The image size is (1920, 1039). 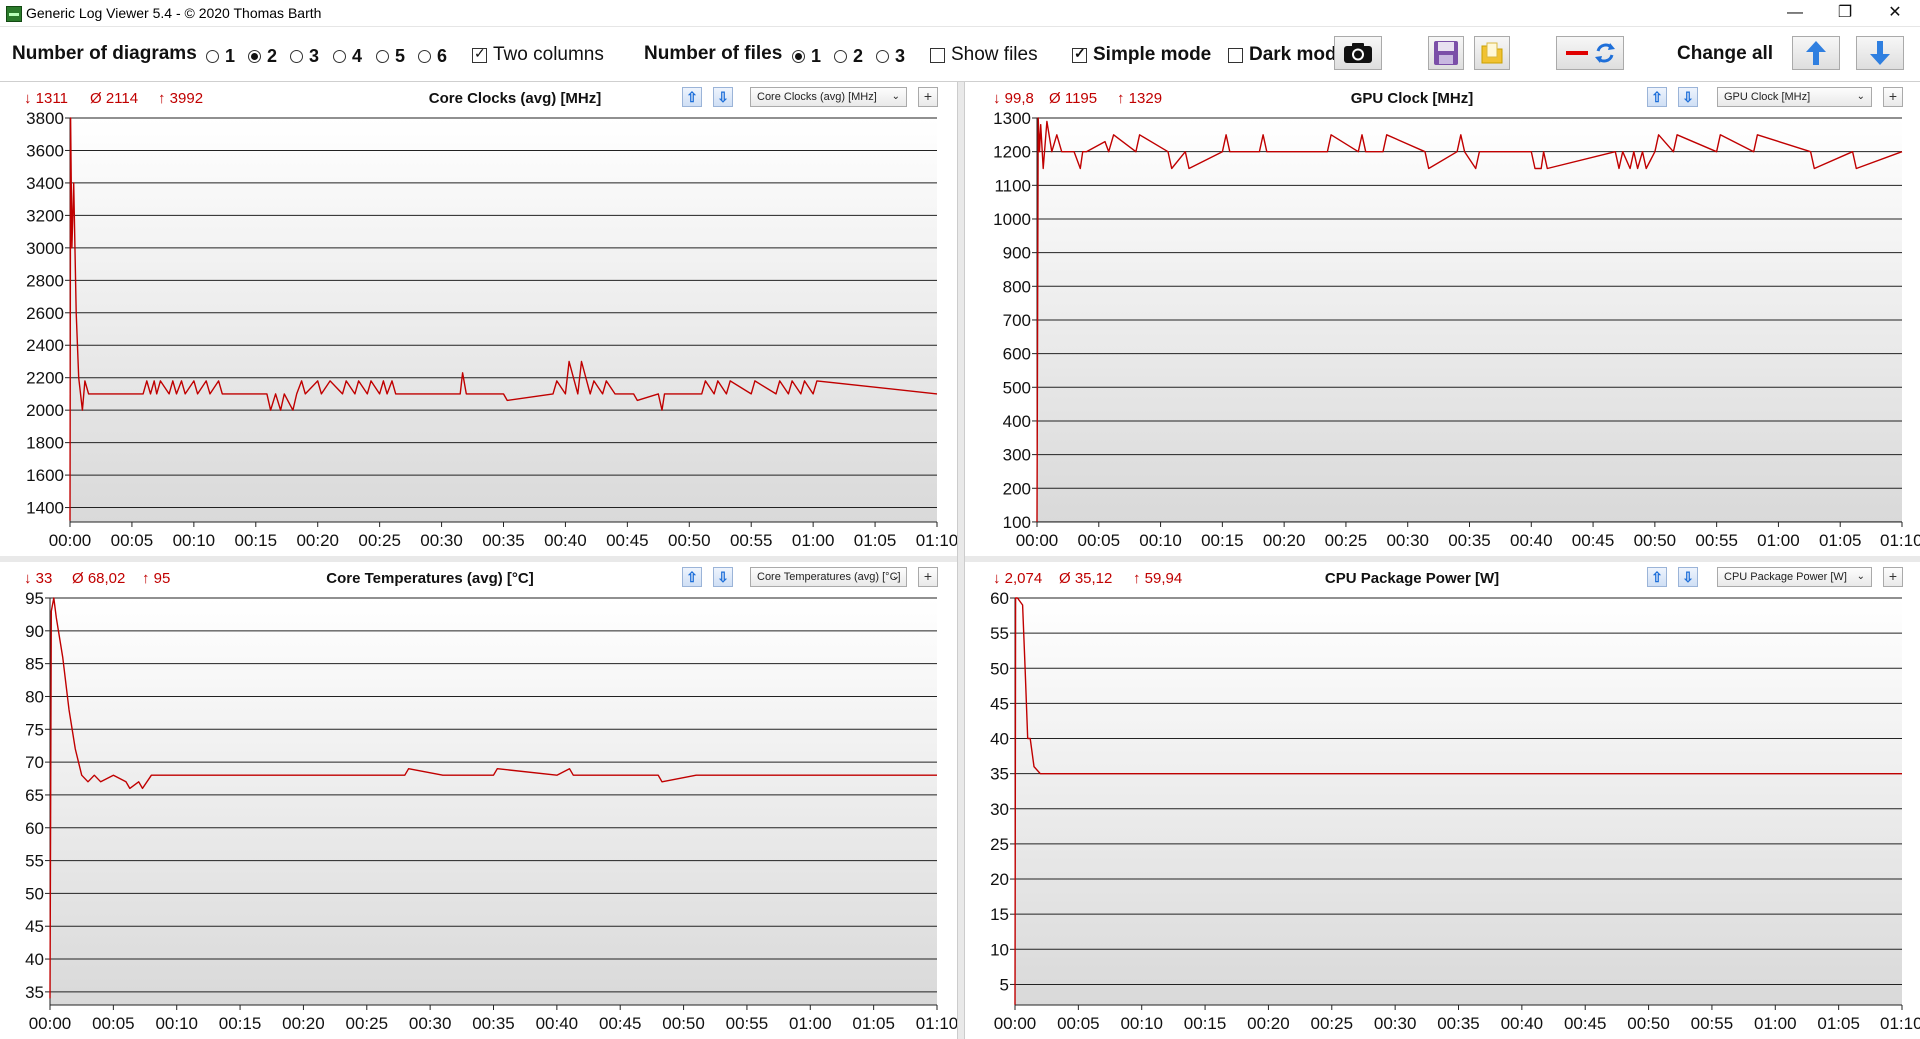 I want to click on y-tick-label: 2600, so click(x=45, y=313).